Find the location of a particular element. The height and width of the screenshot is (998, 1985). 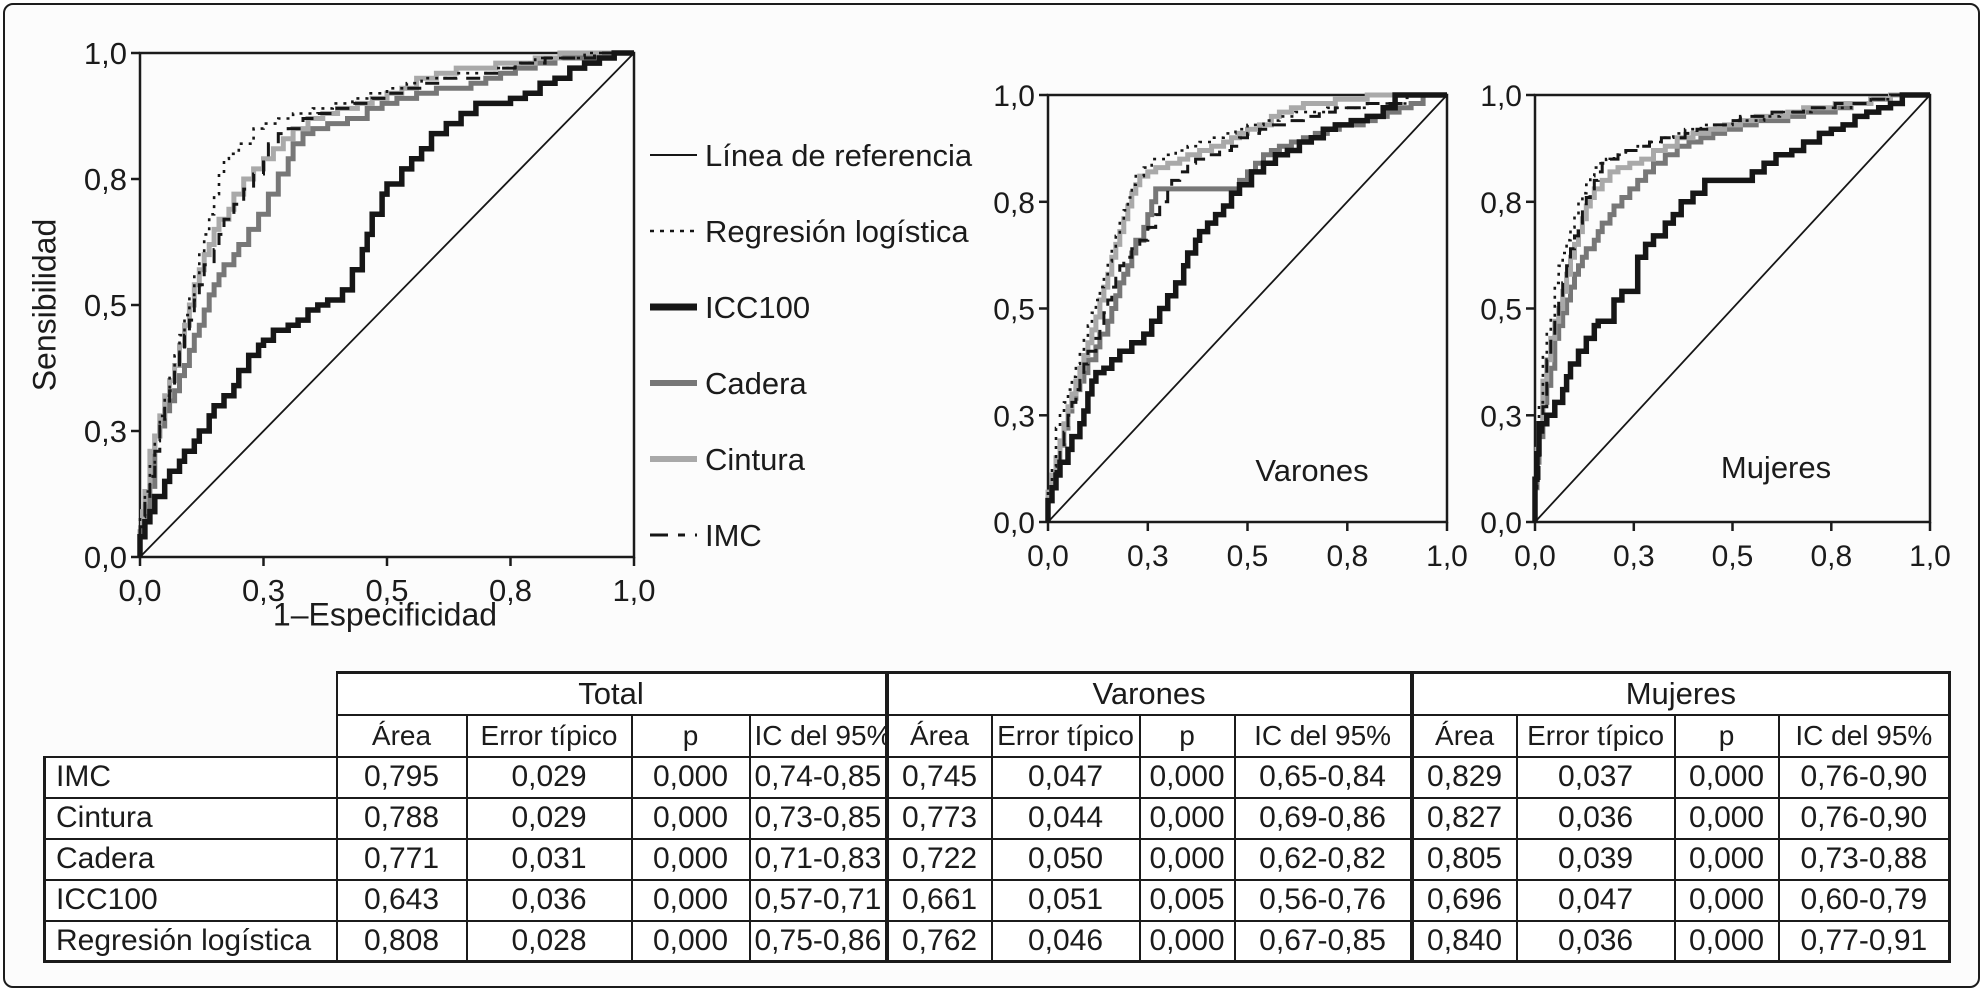

table-cell: 0,71-0,83 is located at coordinates (818, 859).